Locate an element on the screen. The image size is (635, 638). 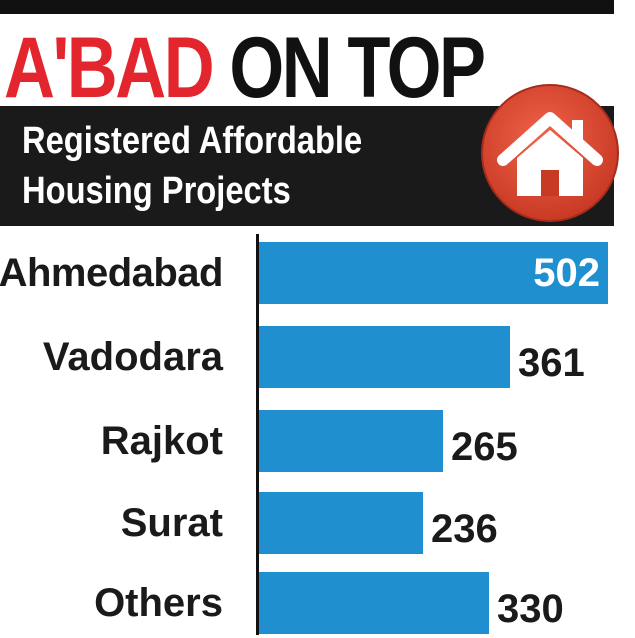
category-label: Vadodara is located at coordinates (132, 357).